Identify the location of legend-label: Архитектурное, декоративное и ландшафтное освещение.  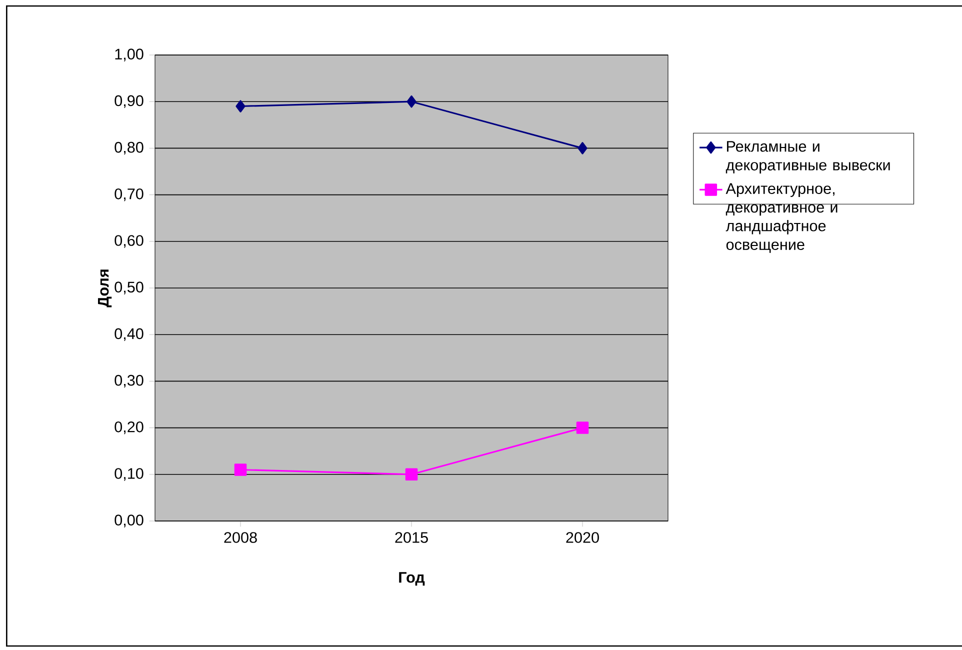
(782, 218).